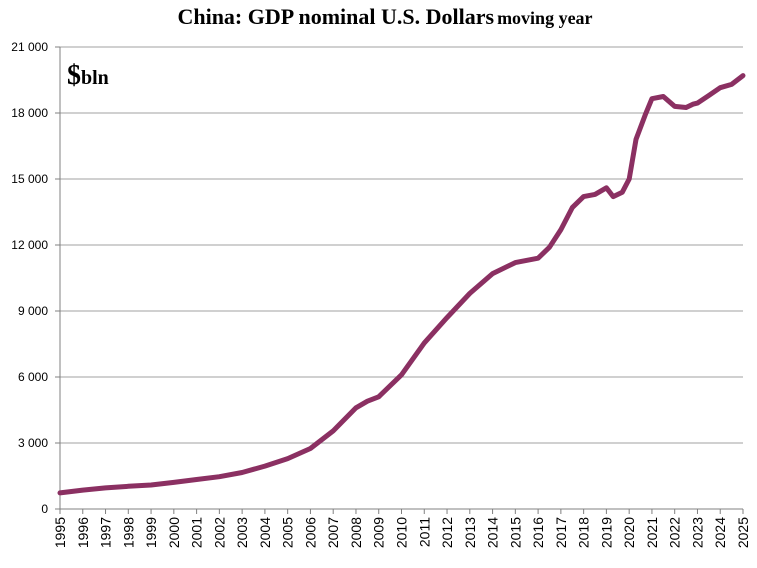  Describe the element at coordinates (333, 532) in the screenshot. I see `x-tick-label: 2007` at that location.